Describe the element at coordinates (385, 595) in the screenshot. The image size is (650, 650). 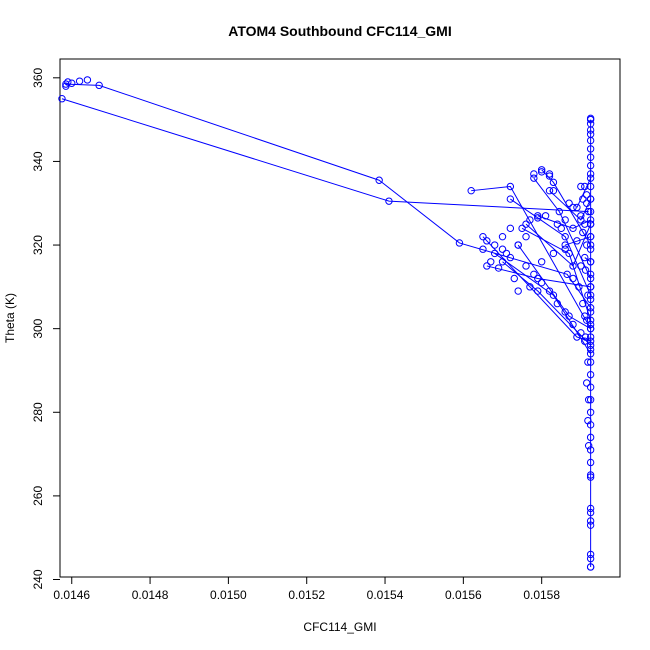
I see `x-tick-label: 0.0154` at that location.